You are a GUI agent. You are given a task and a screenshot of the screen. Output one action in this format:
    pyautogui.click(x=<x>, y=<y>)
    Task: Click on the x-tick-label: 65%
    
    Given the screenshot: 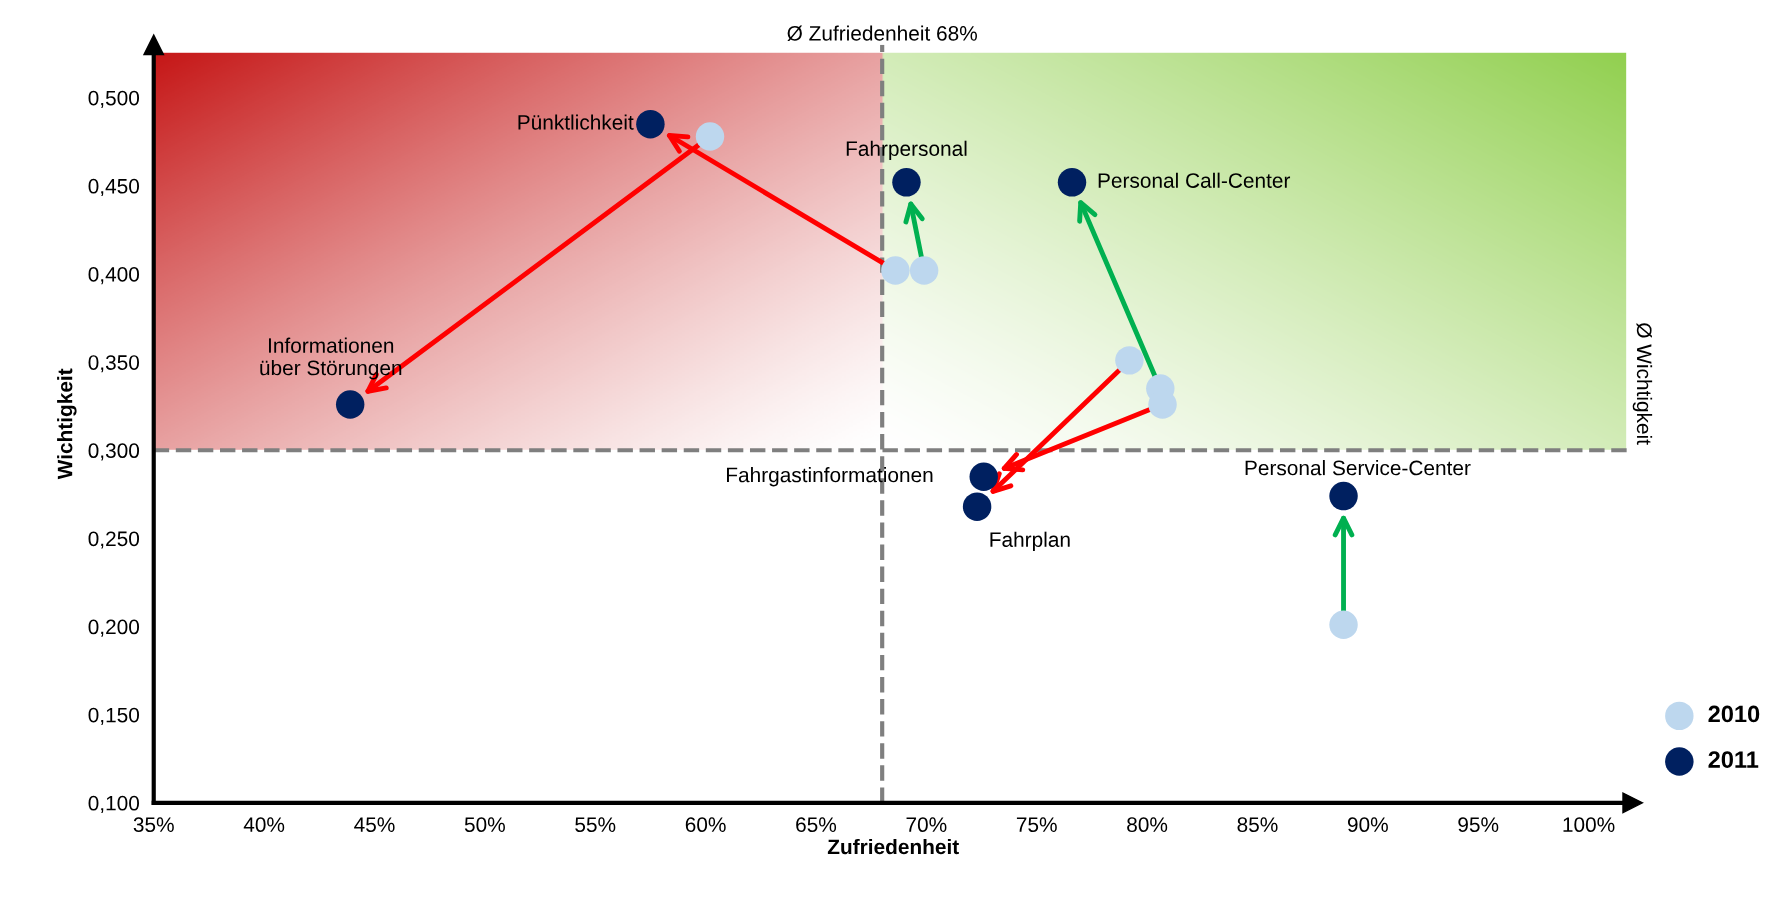 What is the action you would take?
    pyautogui.click(x=816, y=825)
    